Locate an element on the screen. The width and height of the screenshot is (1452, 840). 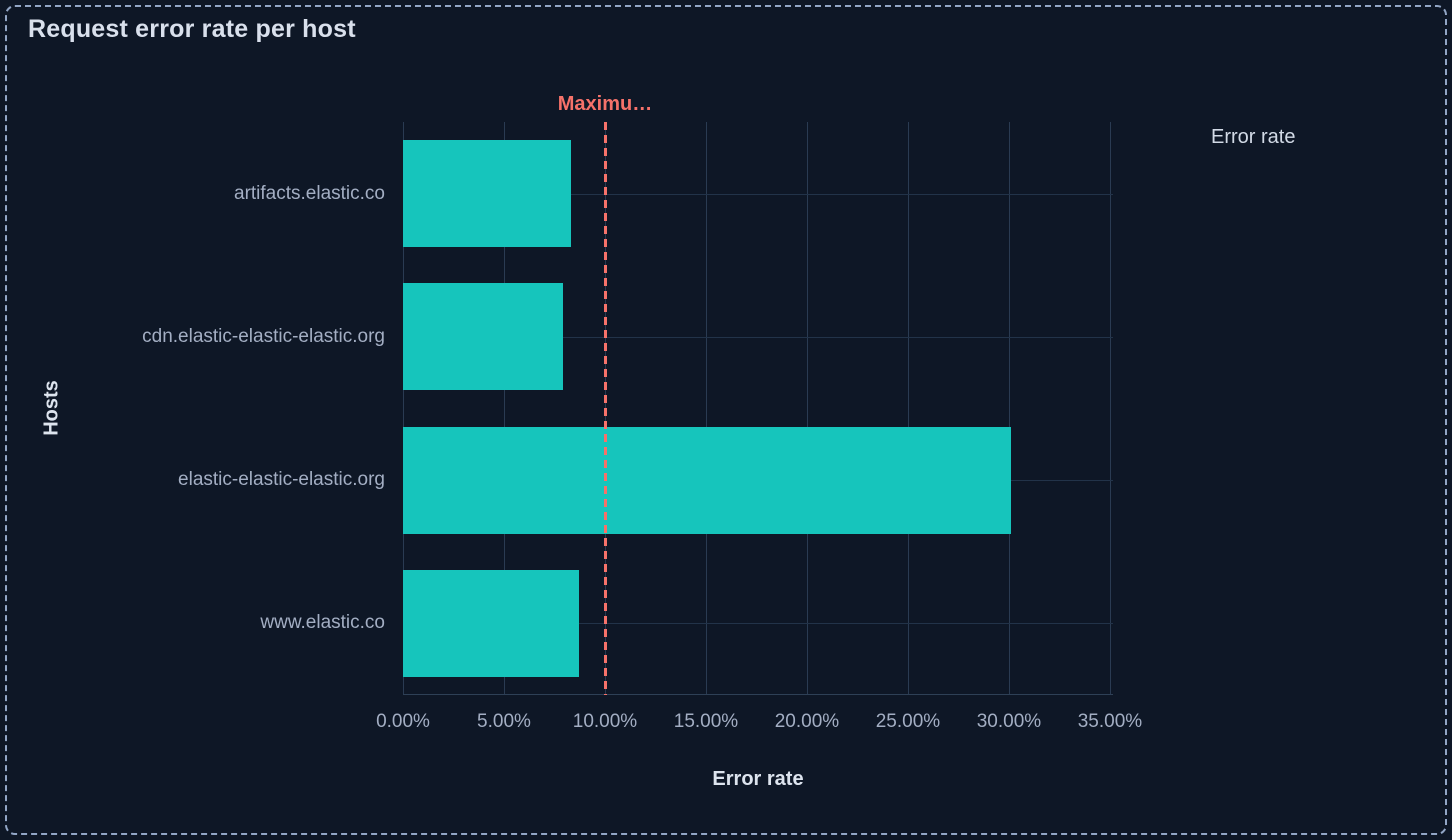
y-axis-title: Hosts is located at coordinates (51, 408).